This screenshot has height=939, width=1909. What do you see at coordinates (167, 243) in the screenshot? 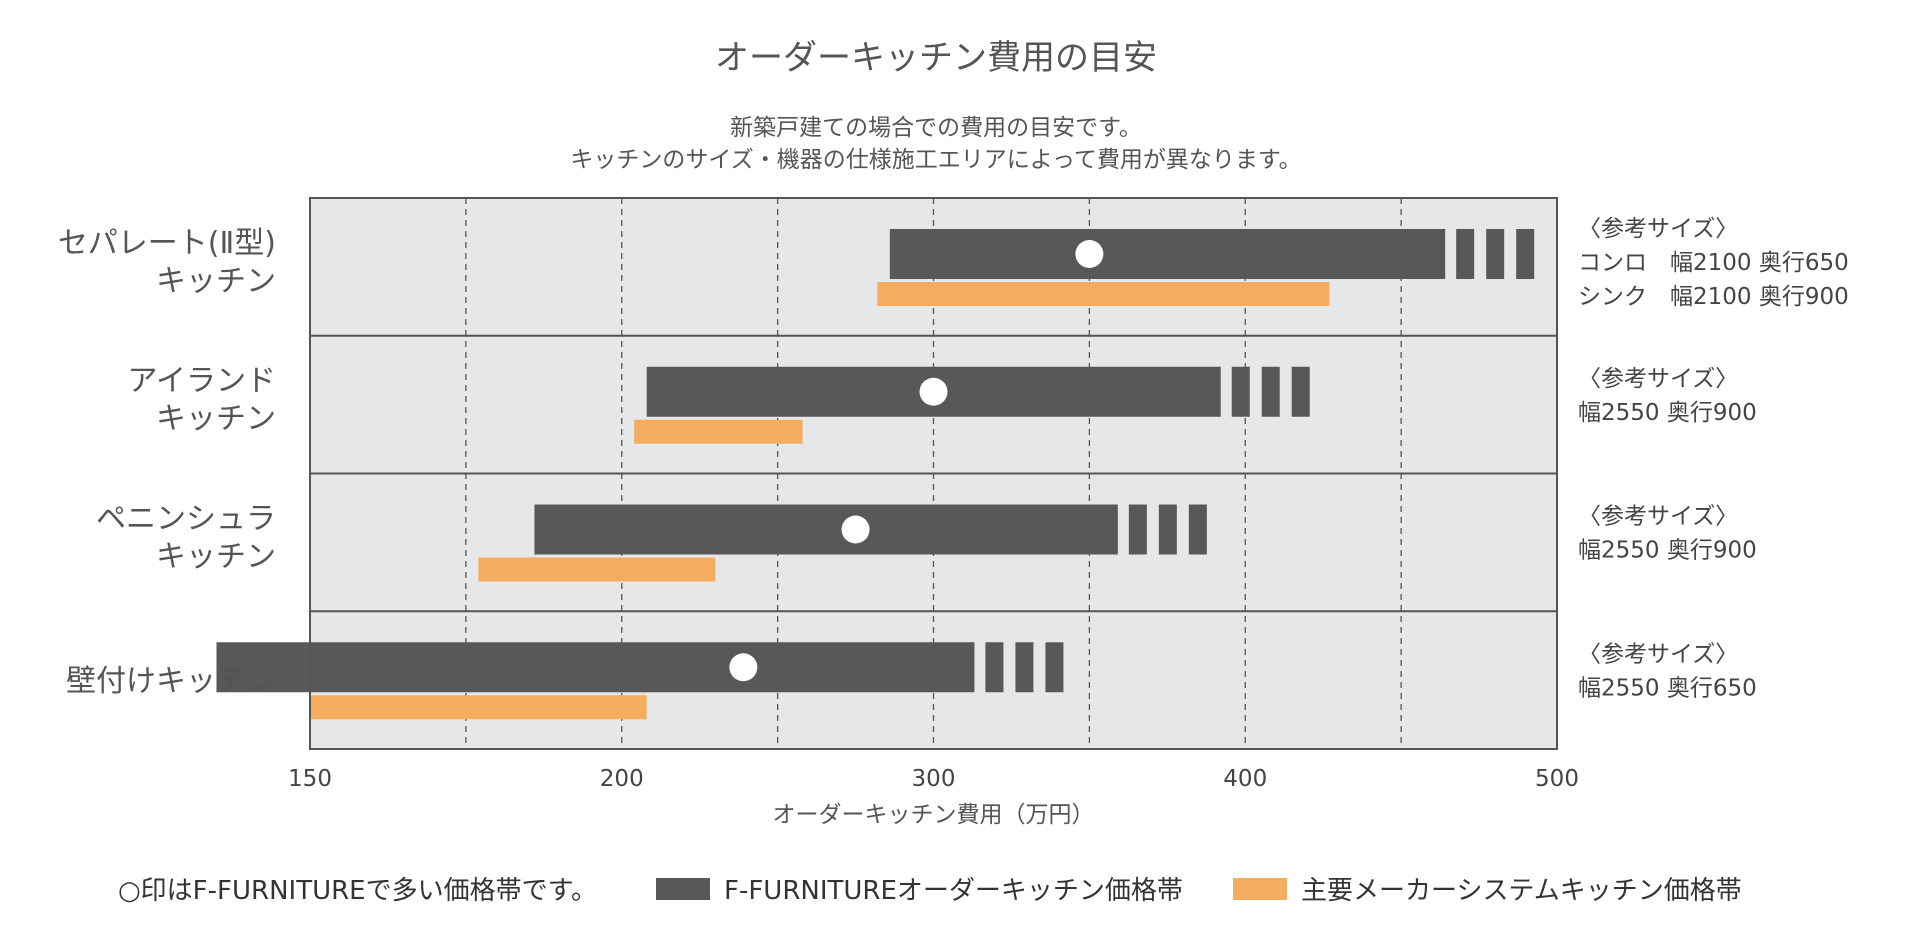
I see `category-label: セパレート(Ⅱ型)` at bounding box center [167, 243].